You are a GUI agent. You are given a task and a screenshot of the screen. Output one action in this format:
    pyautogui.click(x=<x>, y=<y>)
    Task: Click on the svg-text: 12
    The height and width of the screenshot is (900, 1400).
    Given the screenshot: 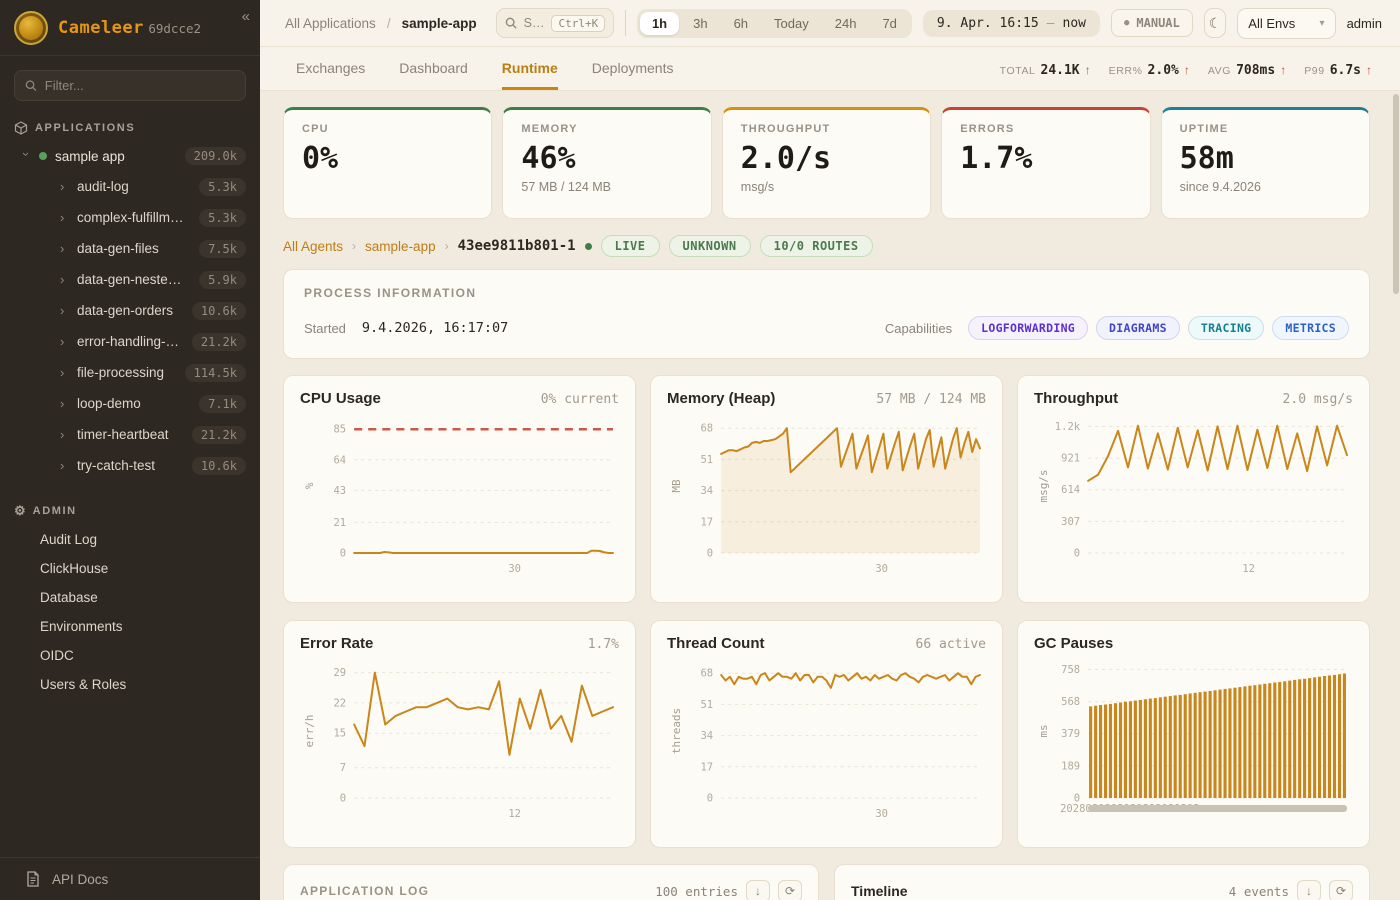 What is the action you would take?
    pyautogui.click(x=514, y=814)
    